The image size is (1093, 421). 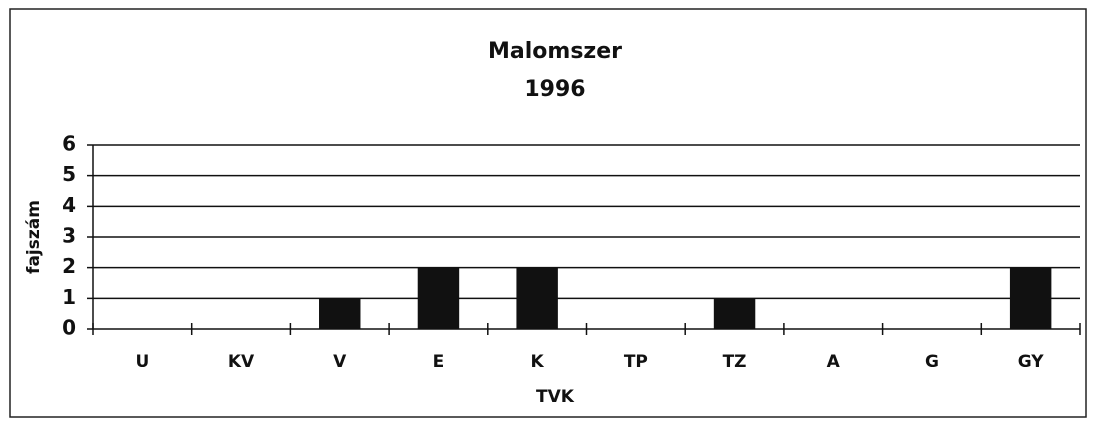 What do you see at coordinates (69, 205) in the screenshot?
I see `y-tick-label: 4` at bounding box center [69, 205].